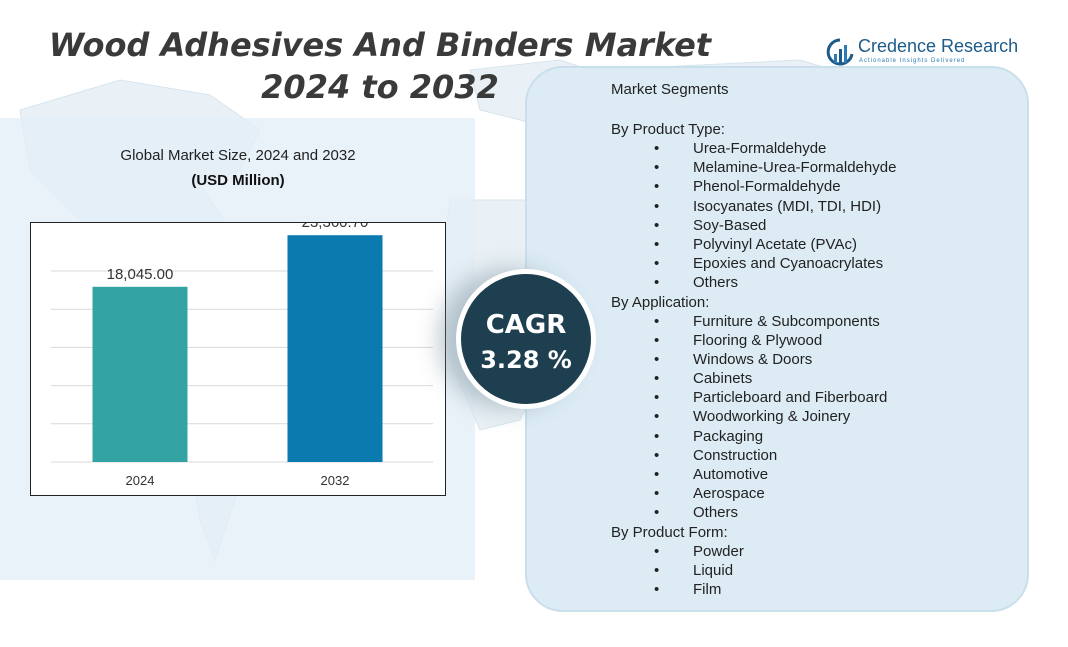 The height and width of the screenshot is (647, 1068). Describe the element at coordinates (526, 325) in the screenshot. I see `cagr-label: CAGR` at that location.